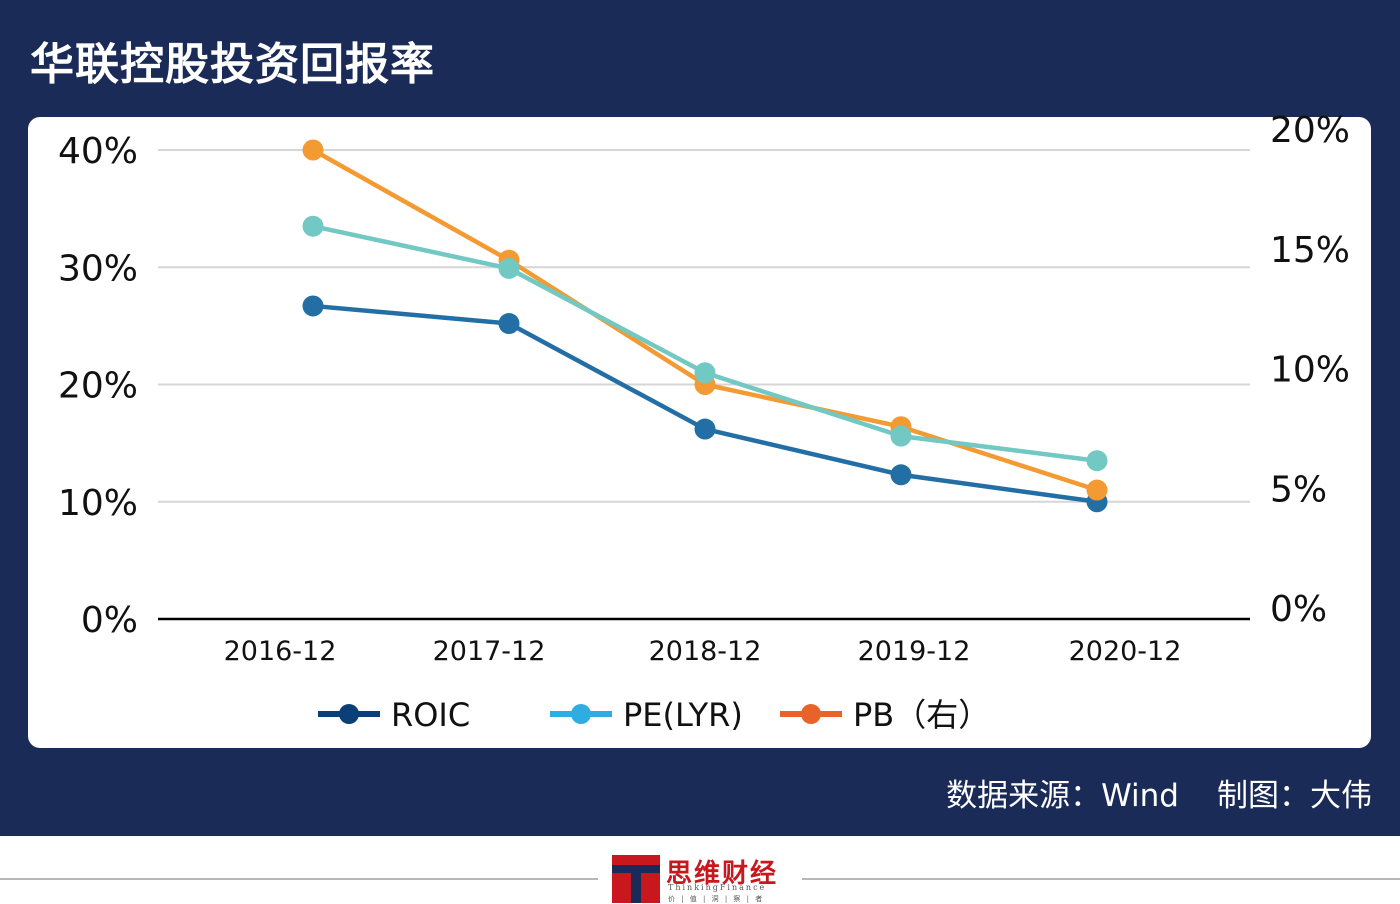 The image size is (1400, 904). I want to click on y-tick-label-right: 20%, so click(1310, 130).